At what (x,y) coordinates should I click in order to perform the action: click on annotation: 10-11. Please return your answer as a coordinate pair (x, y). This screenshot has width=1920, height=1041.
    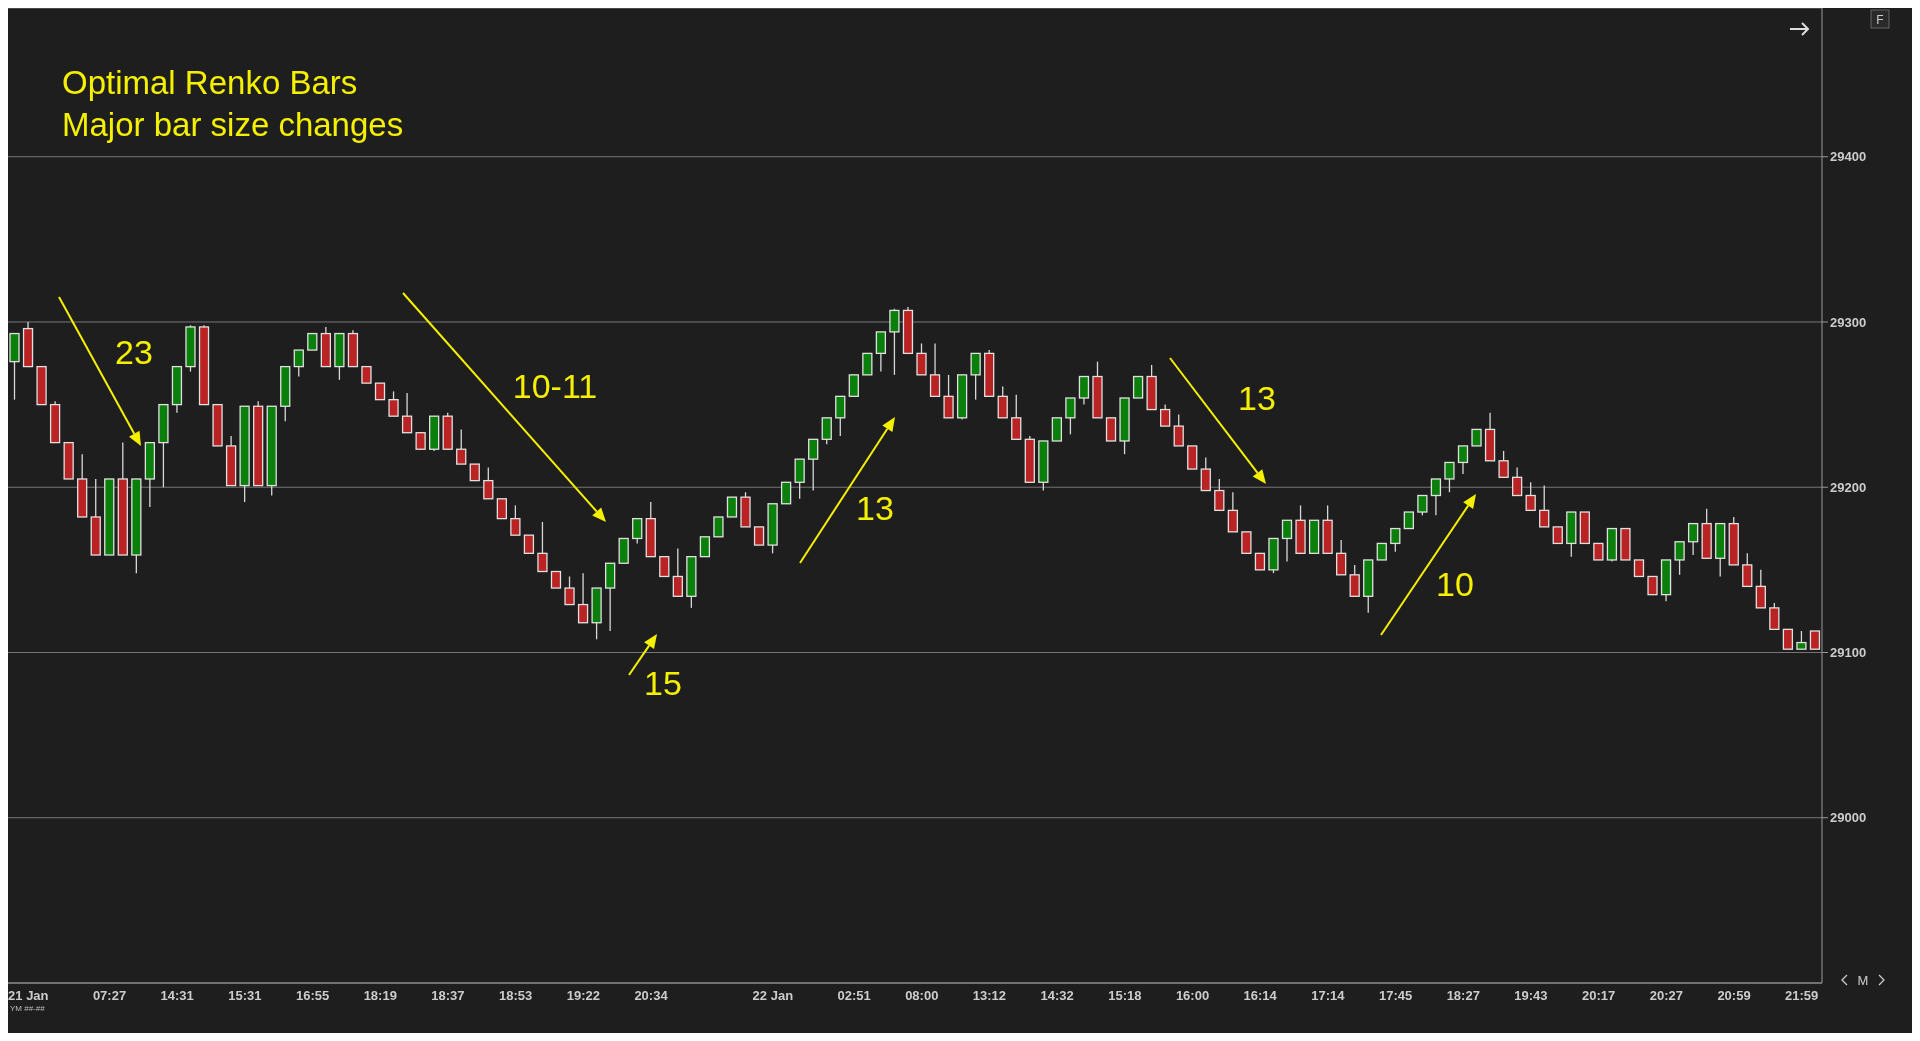
    Looking at the image, I should click on (555, 386).